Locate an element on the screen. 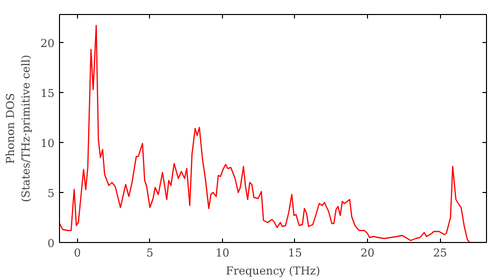  y-tick-label: 5 is located at coordinates (51, 193).